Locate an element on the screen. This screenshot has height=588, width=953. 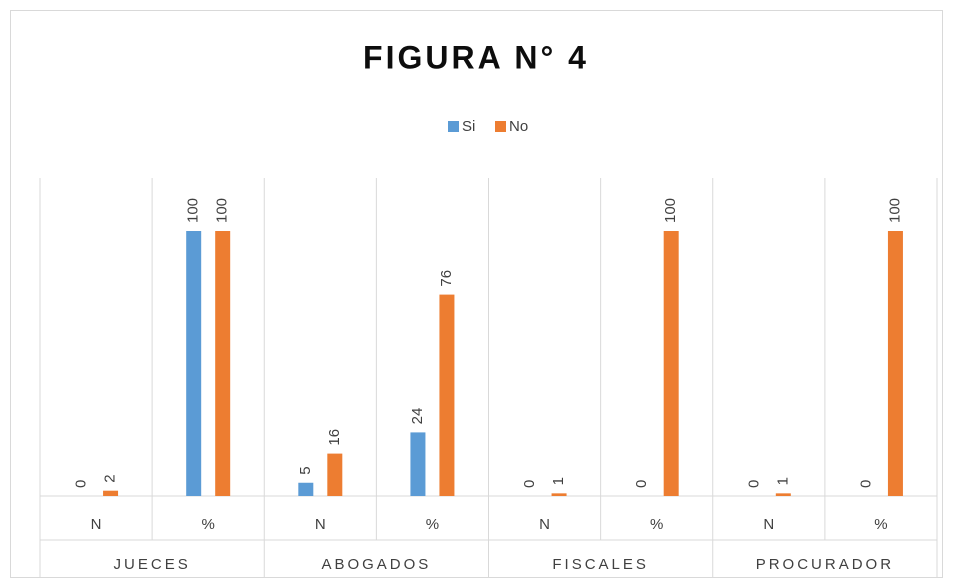
data-label: 2 is located at coordinates (110, 478).